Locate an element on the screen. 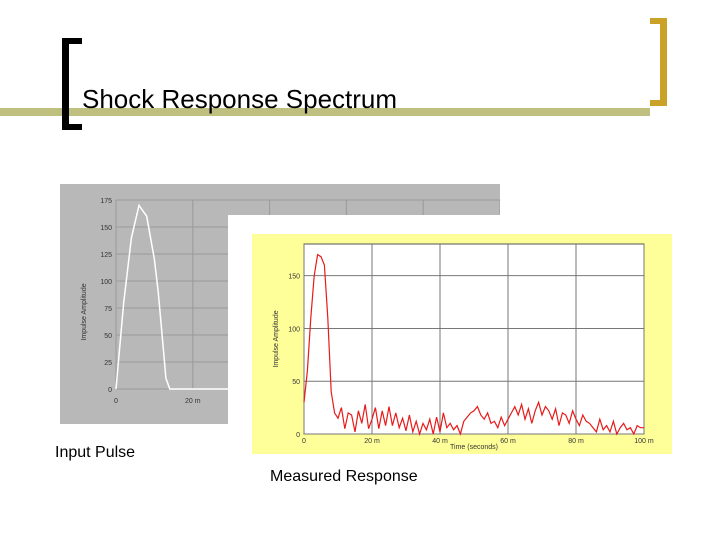 The width and height of the screenshot is (720, 540). input-pulse-ytick-label: 75 is located at coordinates (108, 309).